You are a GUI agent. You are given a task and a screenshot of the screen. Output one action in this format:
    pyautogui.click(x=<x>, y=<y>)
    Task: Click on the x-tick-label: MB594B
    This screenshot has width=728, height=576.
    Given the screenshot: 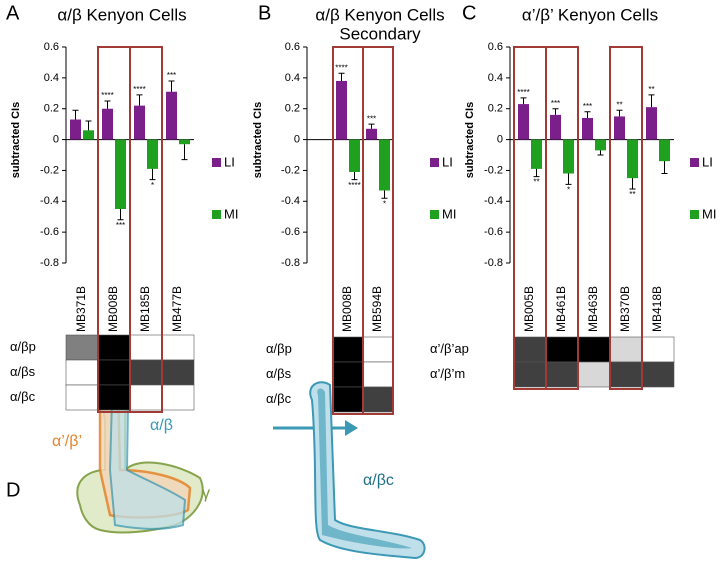 What is the action you would take?
    pyautogui.click(x=377, y=309)
    